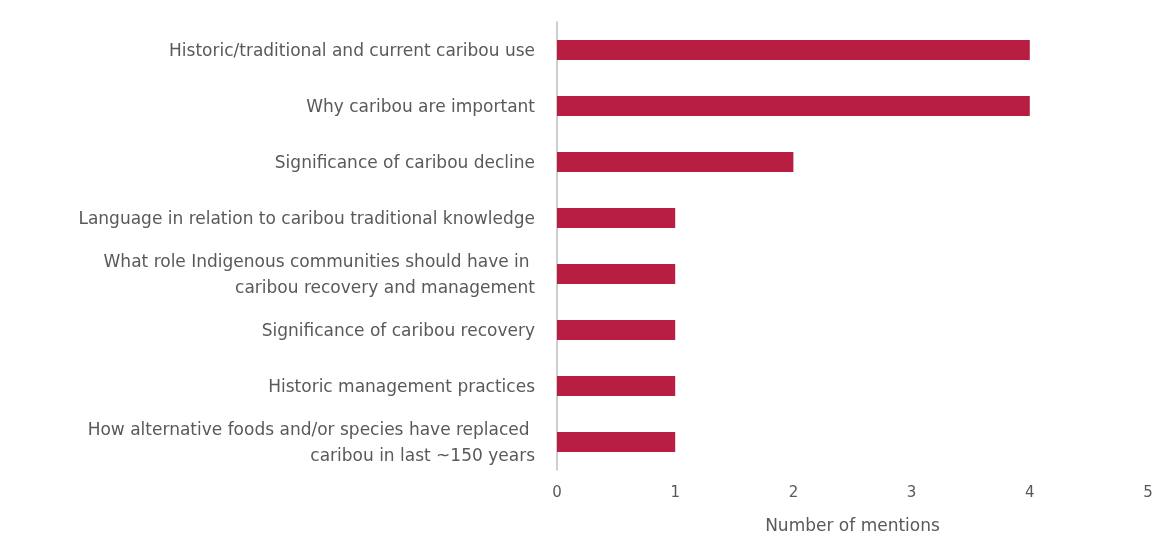 The image size is (1166, 548). I want to click on y-tick-label: What role Indigenous communities should have in caribou recovery and management, so click(319, 274).